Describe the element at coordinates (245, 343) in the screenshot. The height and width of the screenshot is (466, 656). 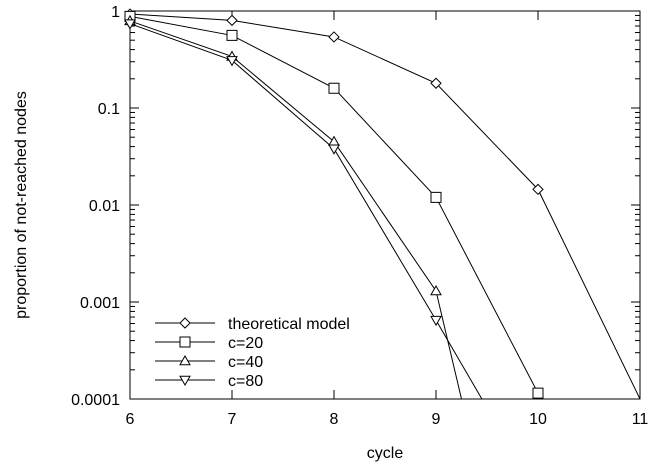
I see `legend-label: c=20` at that location.